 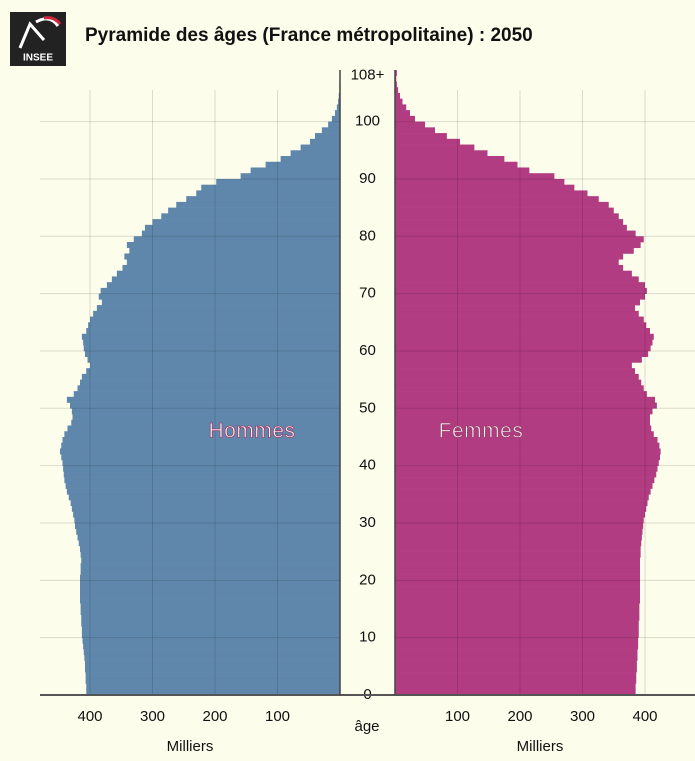 I want to click on x-axis-label: Milliers, so click(x=190, y=746).